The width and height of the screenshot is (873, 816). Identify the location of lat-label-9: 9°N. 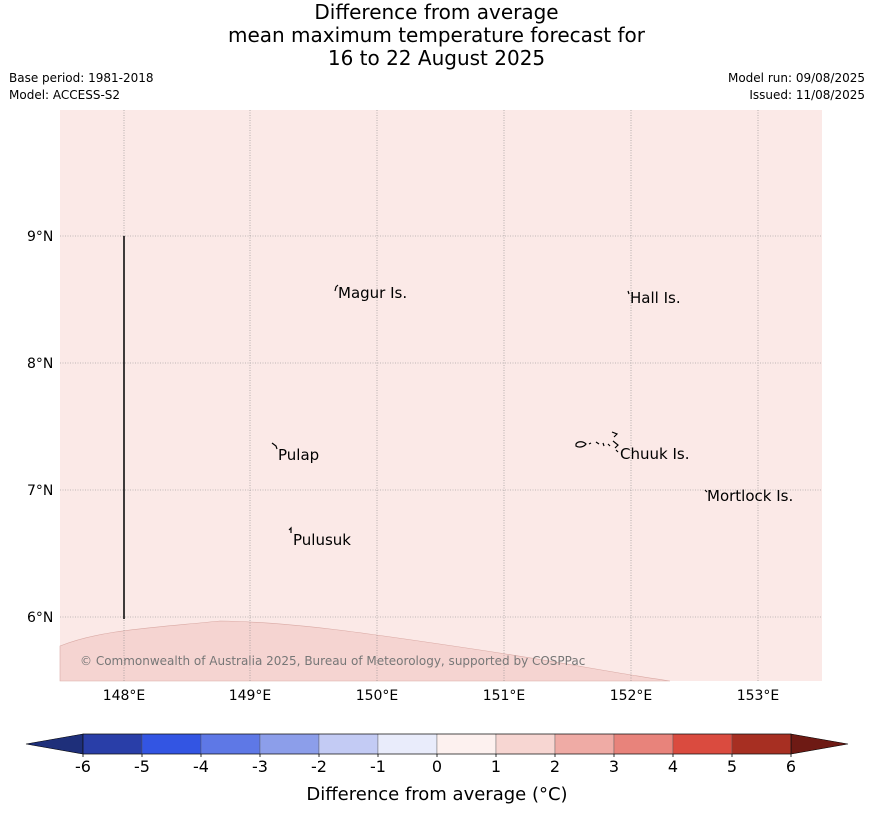
(40, 237).